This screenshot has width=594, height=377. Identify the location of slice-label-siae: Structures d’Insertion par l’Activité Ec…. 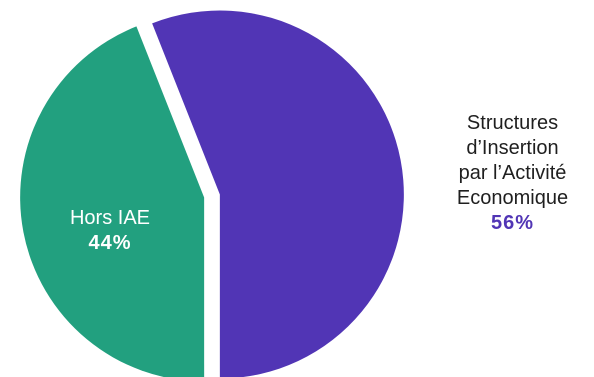
(509, 173).